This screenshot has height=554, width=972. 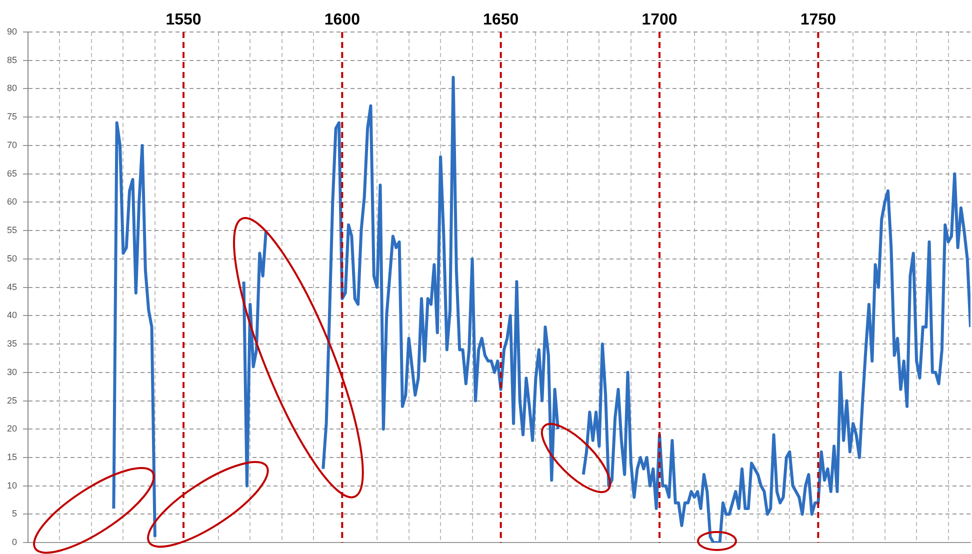 What do you see at coordinates (11, 145) in the screenshot?
I see `y-tick-label: 70` at bounding box center [11, 145].